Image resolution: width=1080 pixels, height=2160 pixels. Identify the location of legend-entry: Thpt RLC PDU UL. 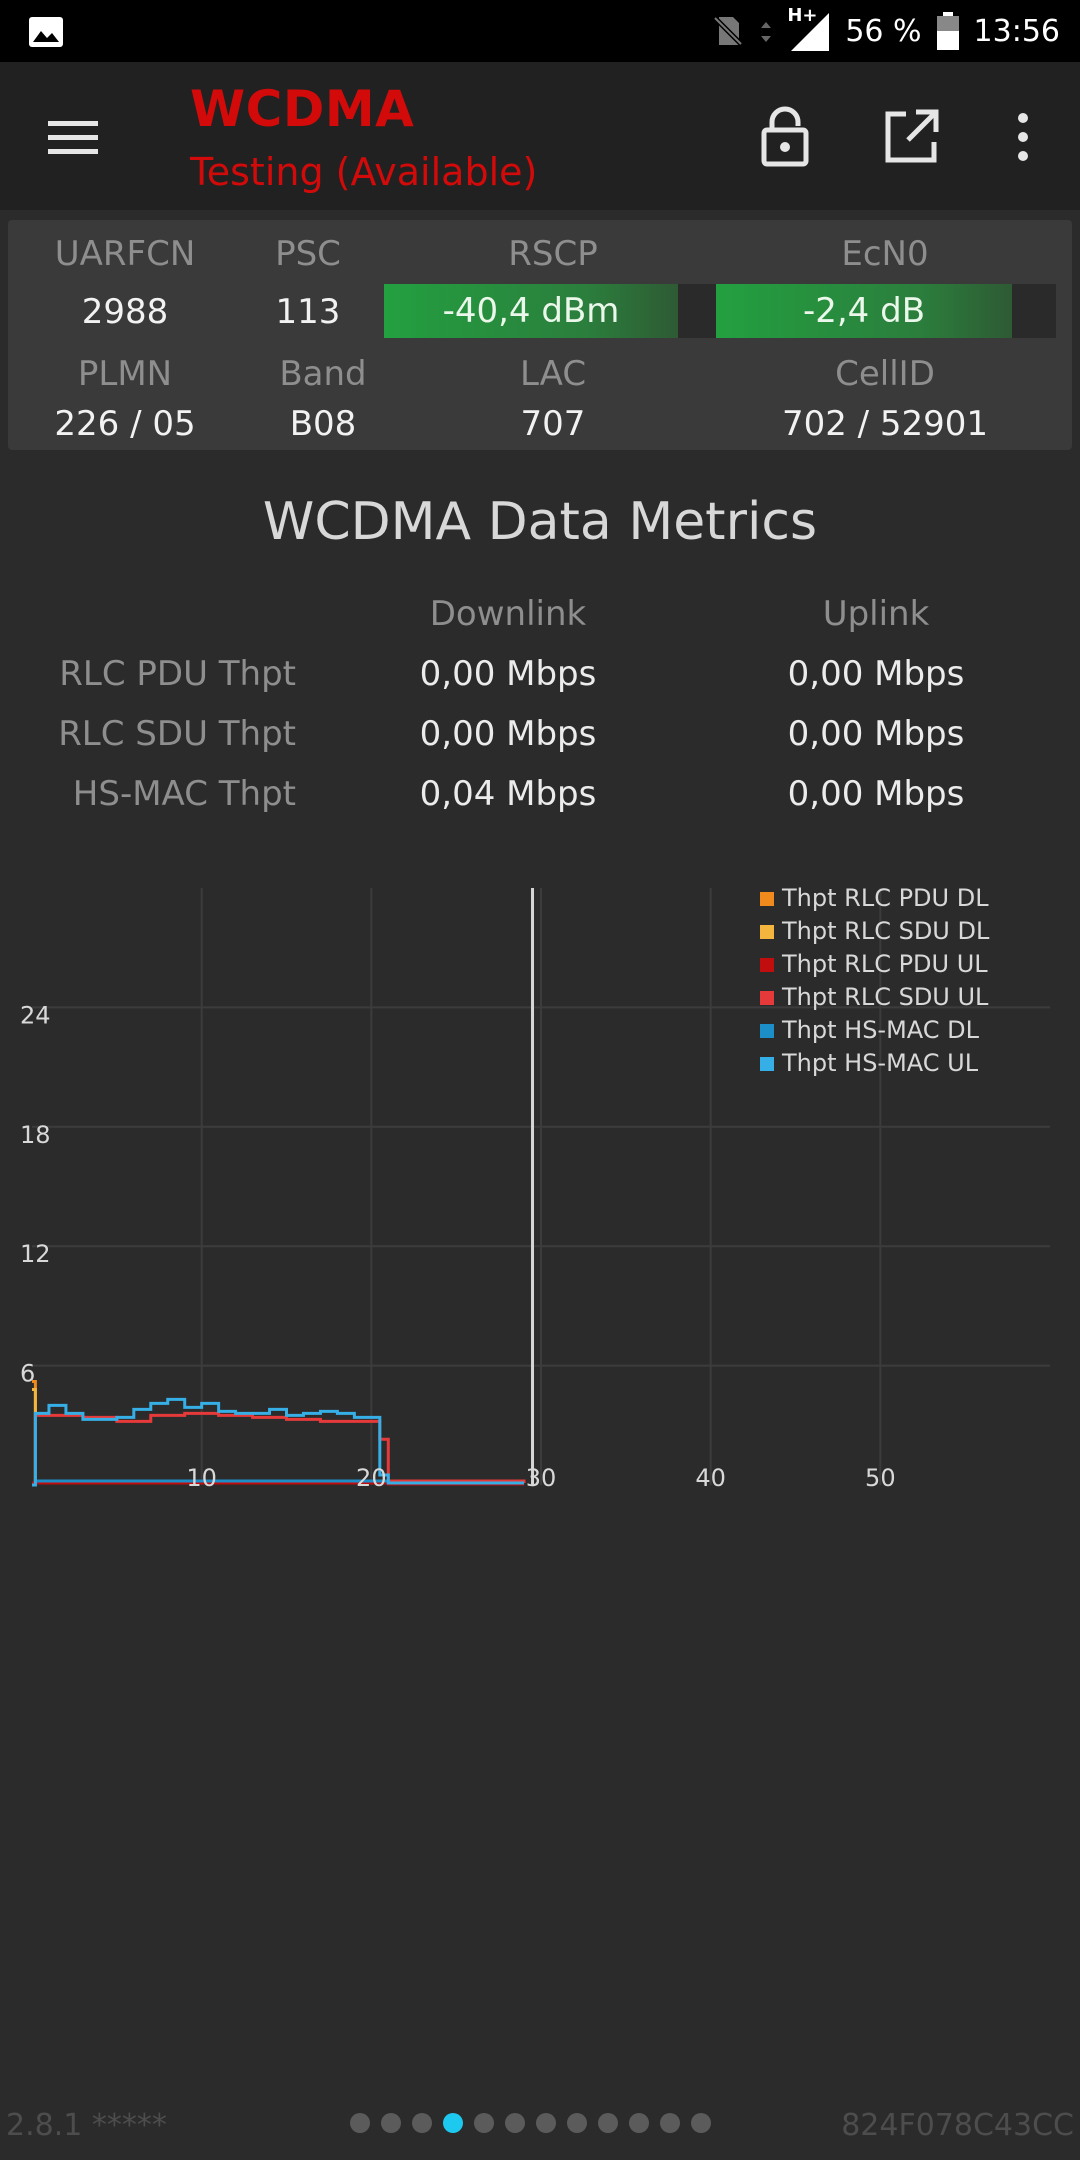
(884, 964).